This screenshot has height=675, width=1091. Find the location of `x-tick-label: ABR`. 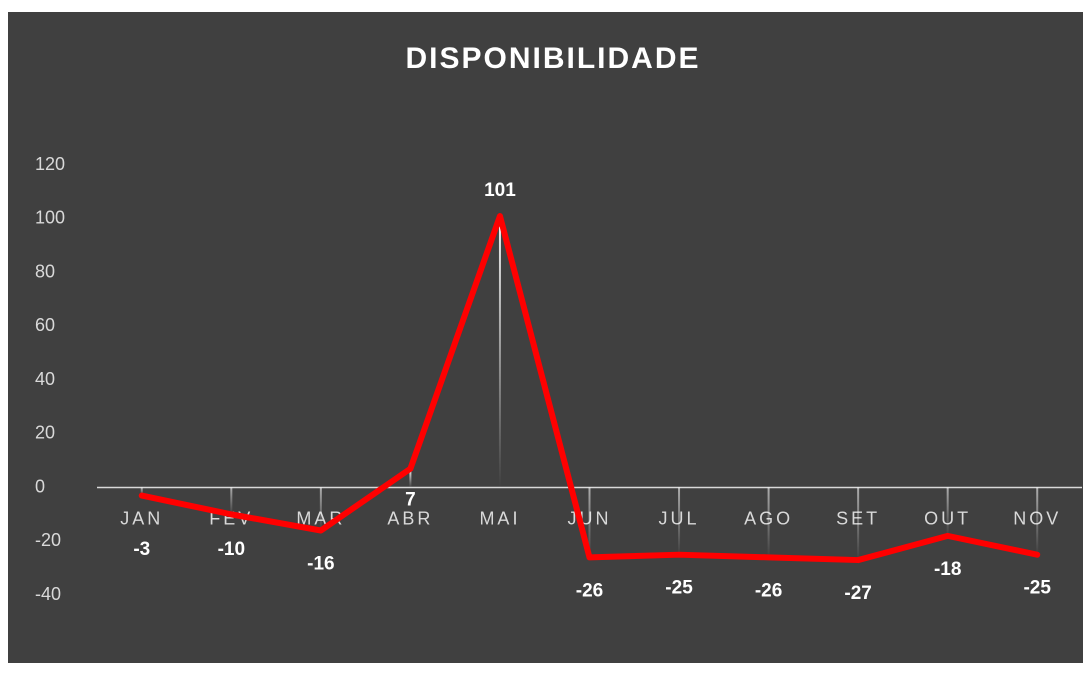

x-tick-label: ABR is located at coordinates (410, 518).